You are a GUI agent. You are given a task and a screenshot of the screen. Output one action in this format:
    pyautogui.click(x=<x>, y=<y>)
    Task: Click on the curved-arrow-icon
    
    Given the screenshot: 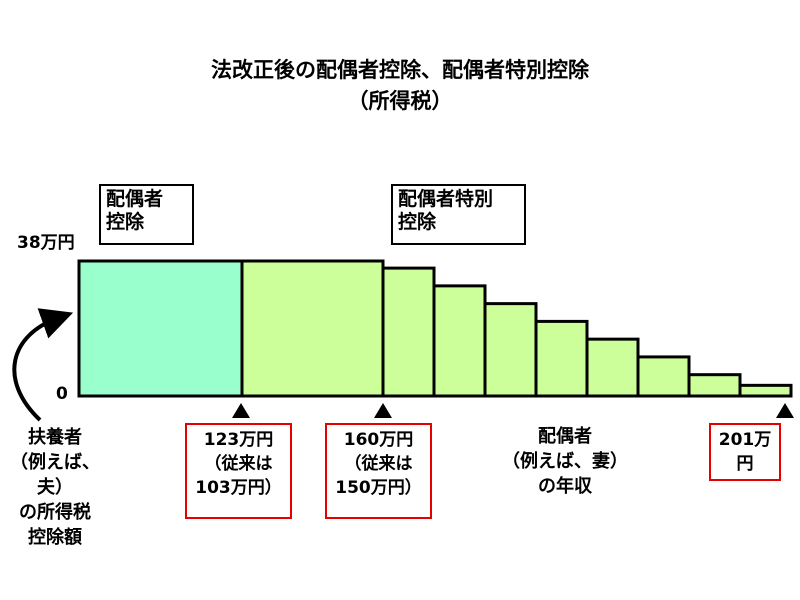 What is the action you would take?
    pyautogui.click(x=43, y=365)
    